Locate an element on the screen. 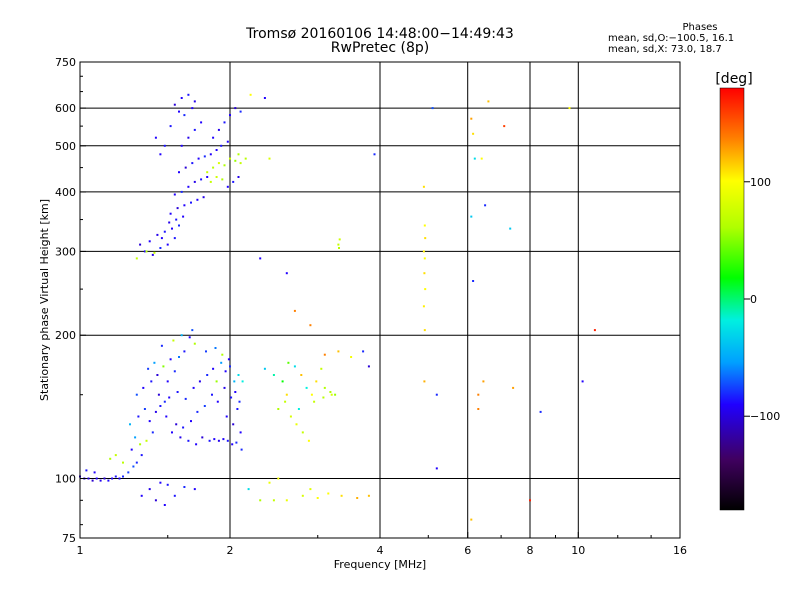 The height and width of the screenshot is (600, 800). x-tick-label: 10 is located at coordinates (578, 550).